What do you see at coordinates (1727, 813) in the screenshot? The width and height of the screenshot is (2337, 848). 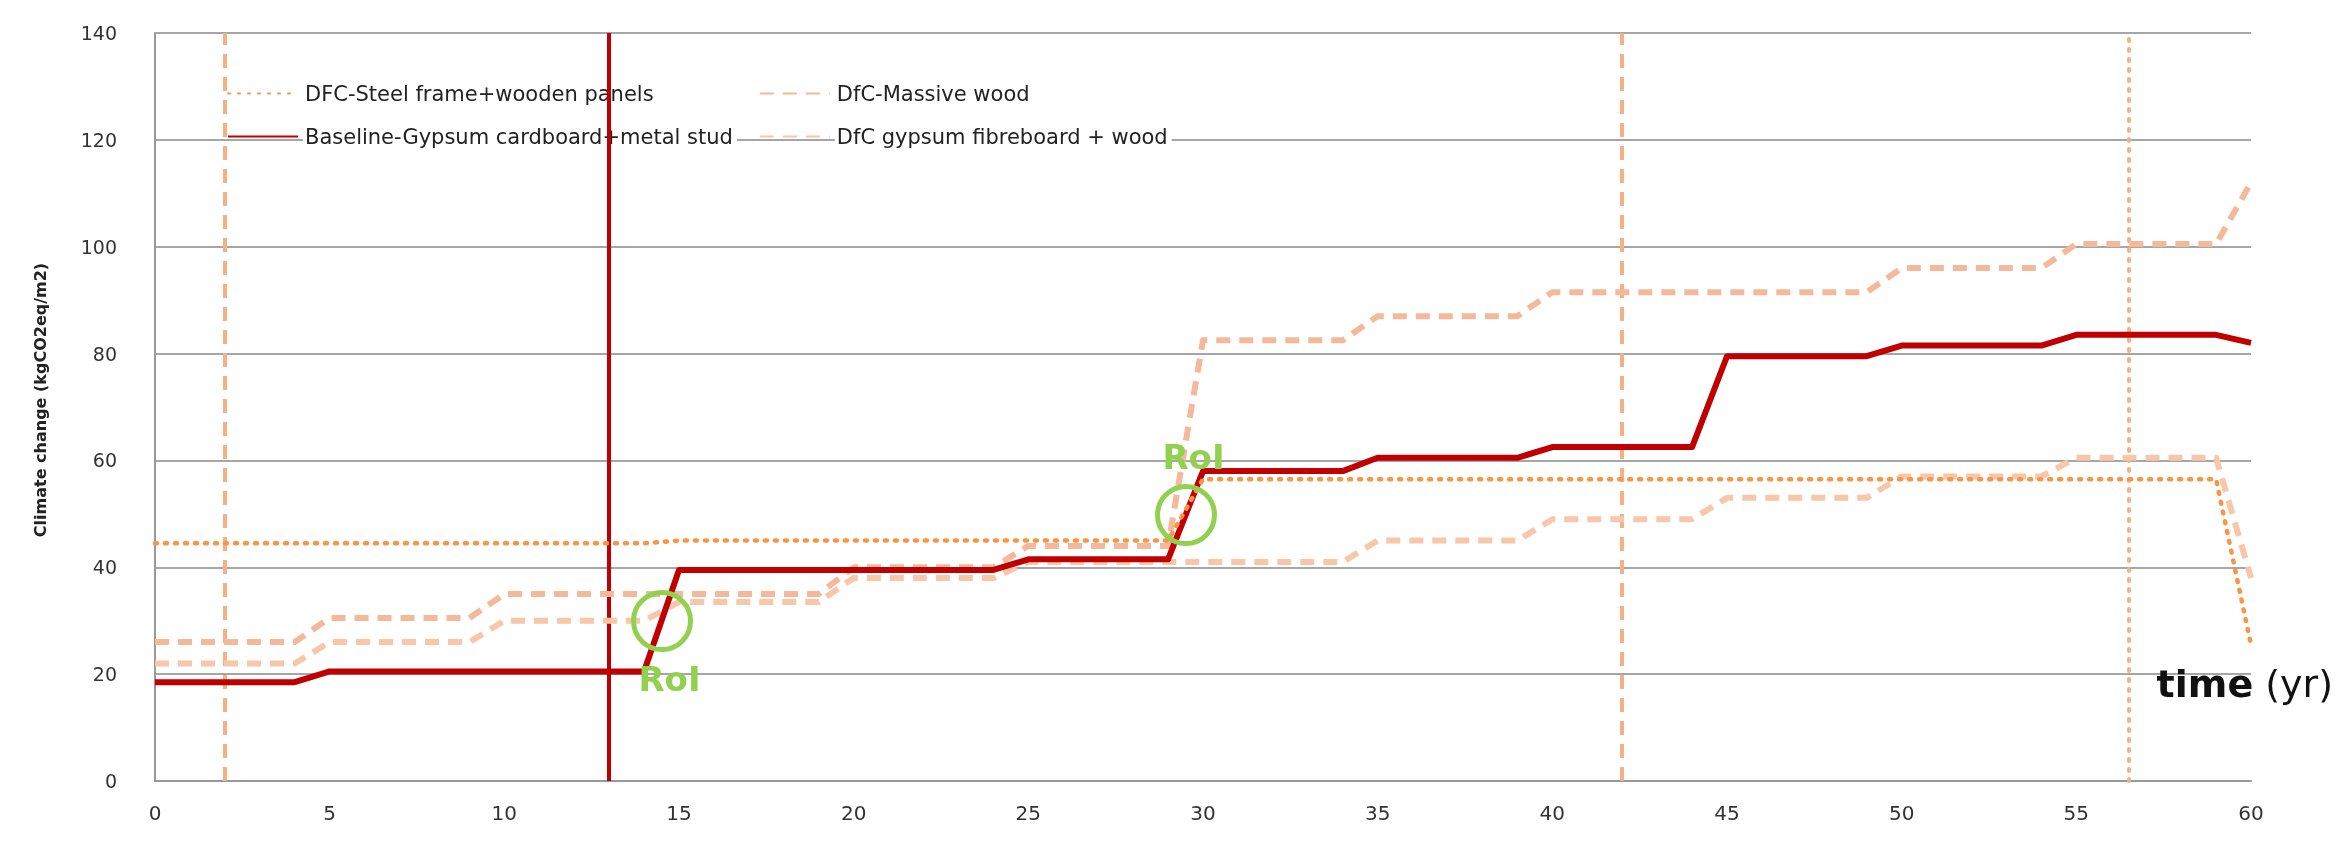 I see `x-tick-label: 45` at bounding box center [1727, 813].